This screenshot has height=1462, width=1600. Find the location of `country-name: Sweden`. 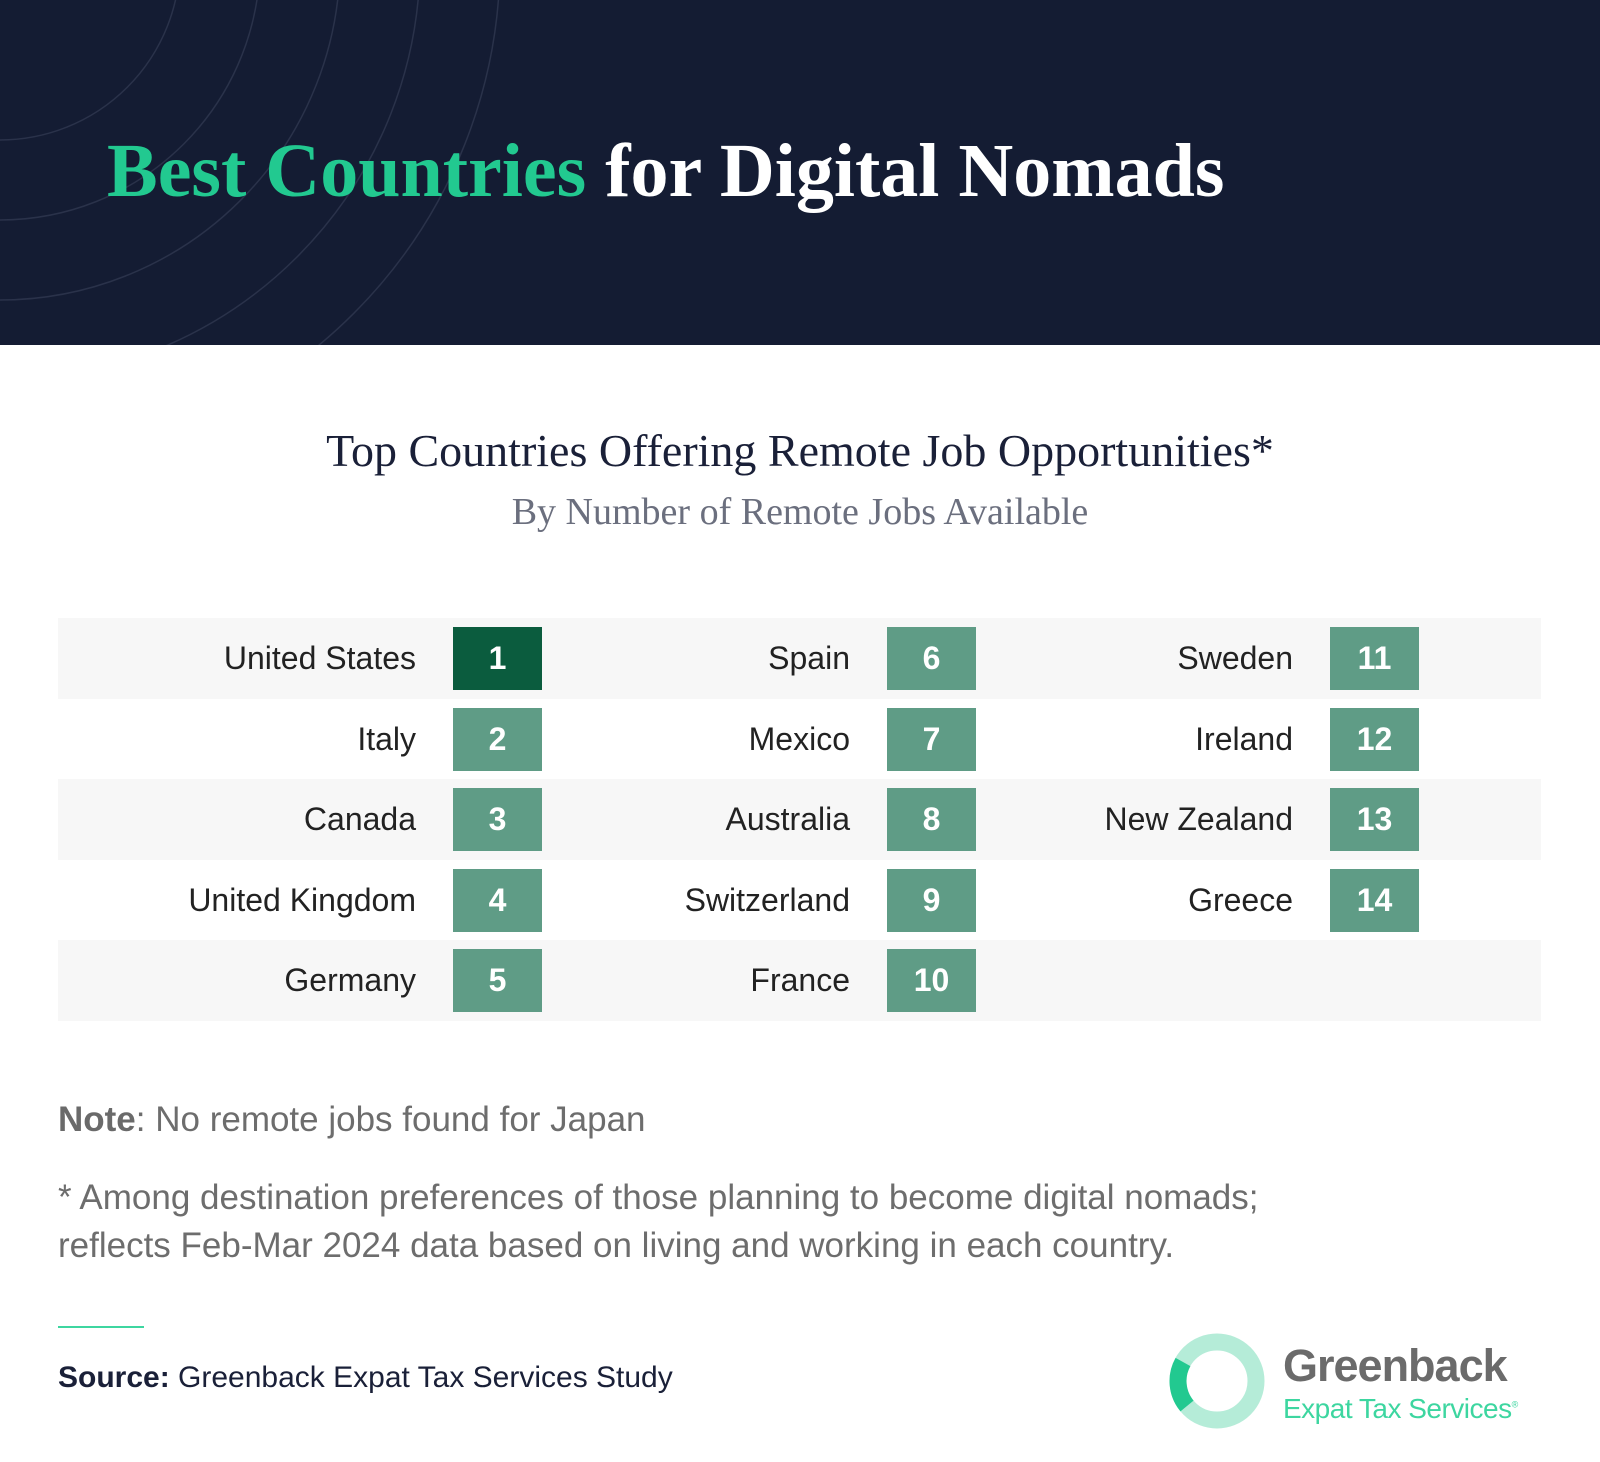

country-name: Sweden is located at coordinates (1235, 658).